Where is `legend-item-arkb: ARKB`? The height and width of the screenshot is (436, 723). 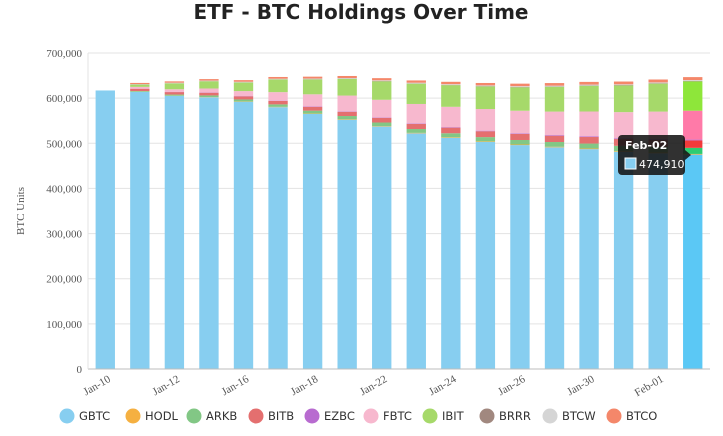
legend-item-arkb: ARKB is located at coordinates (212, 416).